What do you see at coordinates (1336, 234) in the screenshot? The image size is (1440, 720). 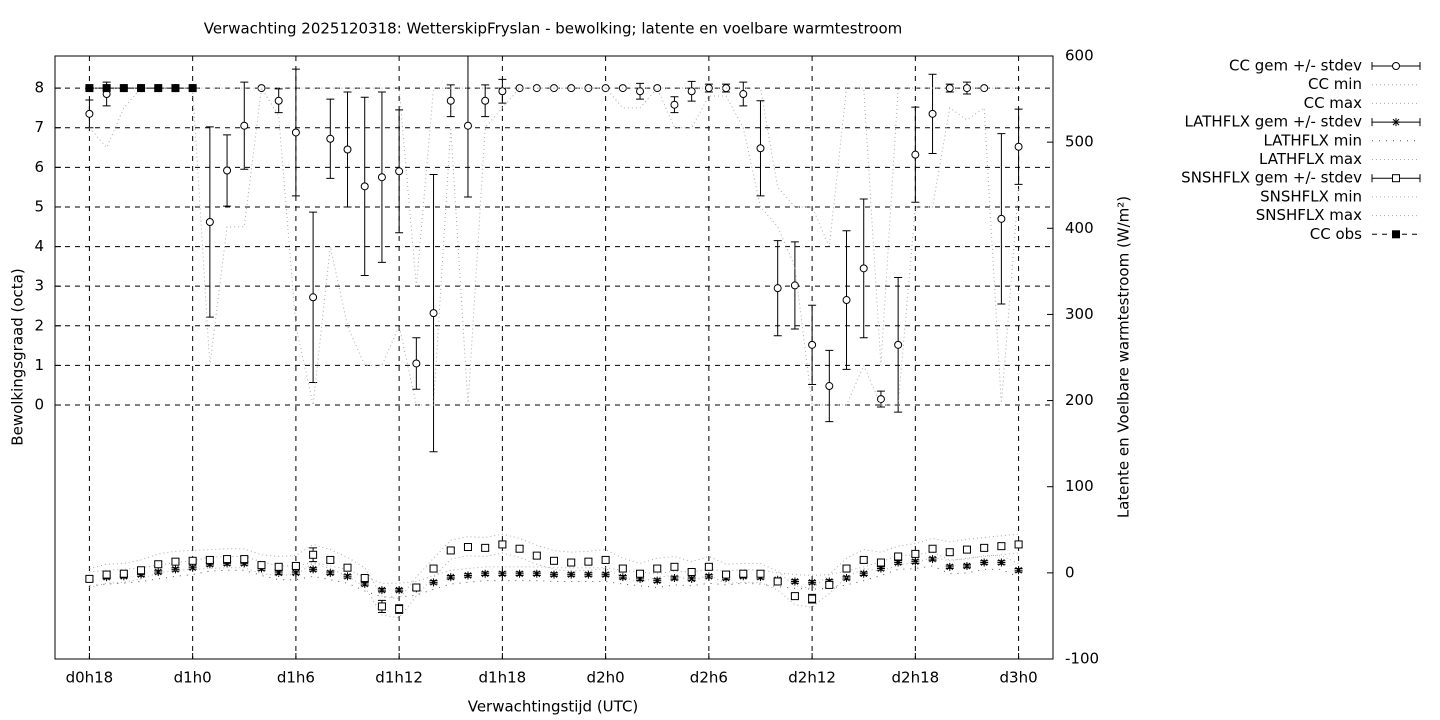 I see `legend-label: CC obs` at bounding box center [1336, 234].